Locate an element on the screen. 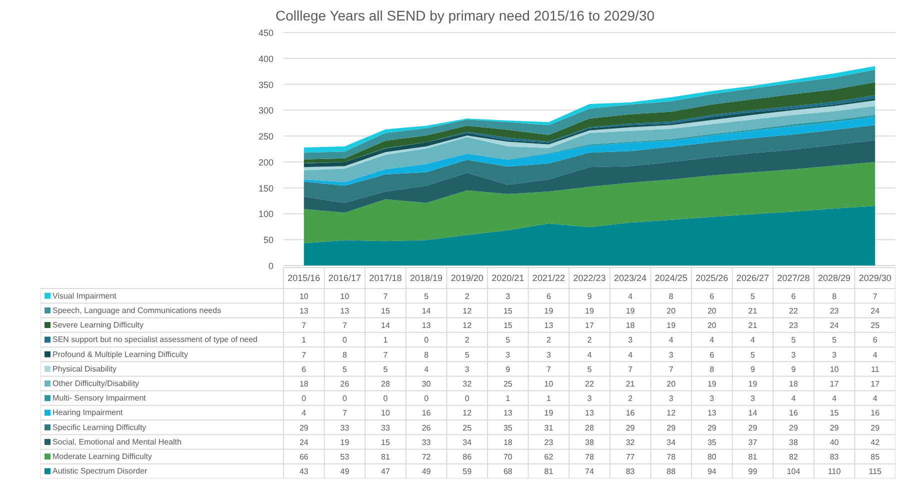  data-label: 86 is located at coordinates (467, 457).